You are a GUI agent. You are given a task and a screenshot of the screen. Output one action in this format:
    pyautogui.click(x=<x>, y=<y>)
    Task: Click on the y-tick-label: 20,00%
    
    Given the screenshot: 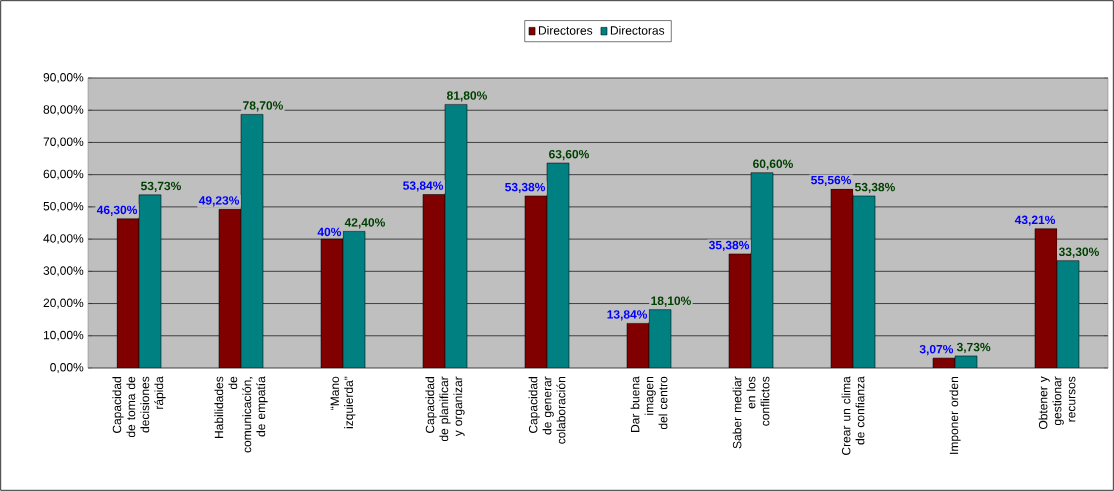 What is the action you would take?
    pyautogui.click(x=63, y=303)
    